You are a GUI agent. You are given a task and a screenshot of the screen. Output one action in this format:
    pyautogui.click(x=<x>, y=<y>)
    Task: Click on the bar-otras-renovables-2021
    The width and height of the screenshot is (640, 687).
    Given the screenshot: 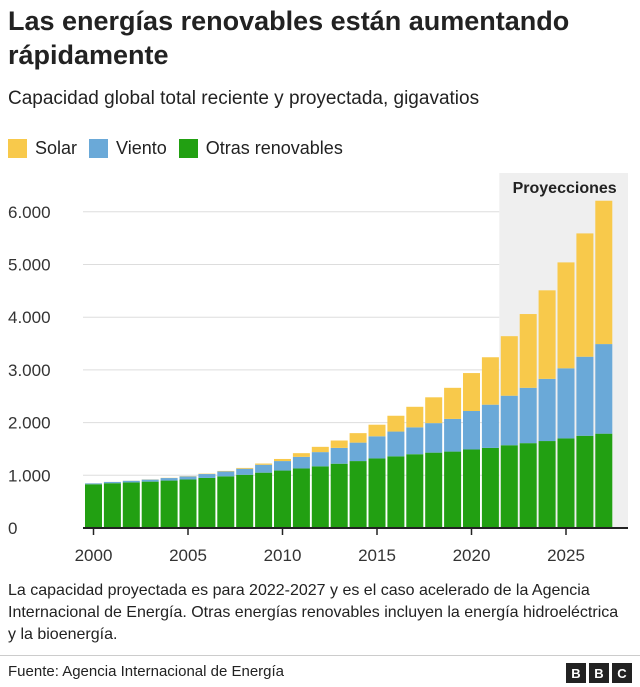 What is the action you would take?
    pyautogui.click(x=490, y=487)
    